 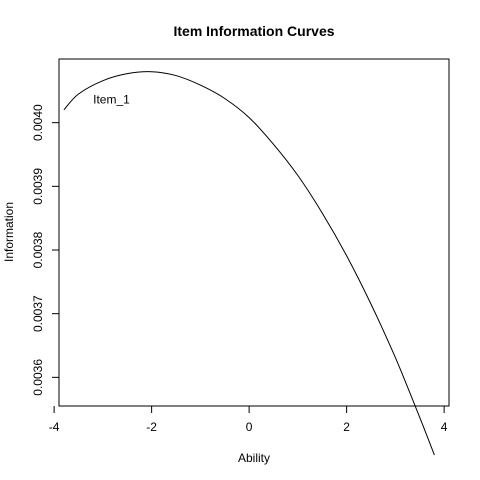 What do you see at coordinates (54, 427) in the screenshot?
I see `x-tick-label-0: -4` at bounding box center [54, 427].